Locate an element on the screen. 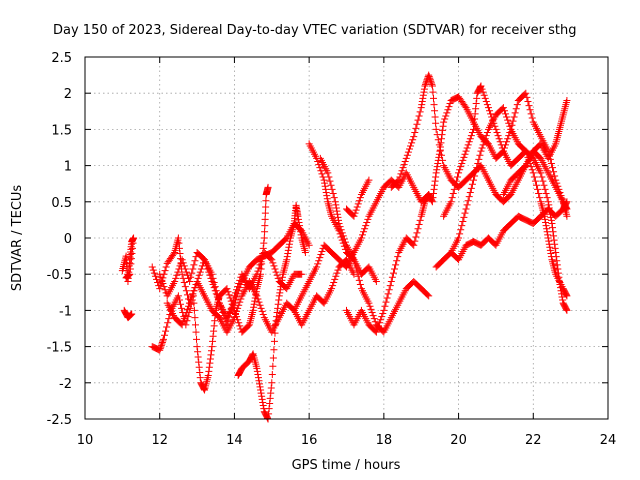 The height and width of the screenshot is (480, 640). y-tick-label: 0.5 is located at coordinates (61, 203).